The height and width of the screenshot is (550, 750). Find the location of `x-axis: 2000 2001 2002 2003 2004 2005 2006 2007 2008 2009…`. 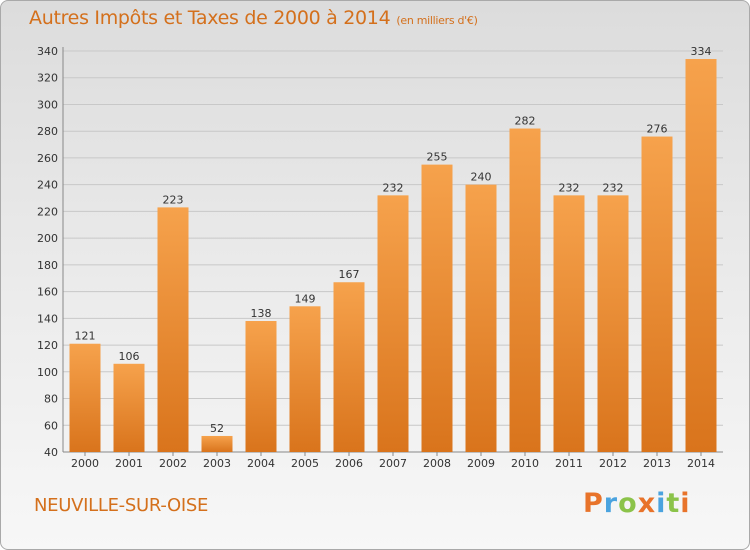

x-axis: 2000 2001 2002 2003 2004 2005 2006 2007 2008 2009… is located at coordinates (393, 461).